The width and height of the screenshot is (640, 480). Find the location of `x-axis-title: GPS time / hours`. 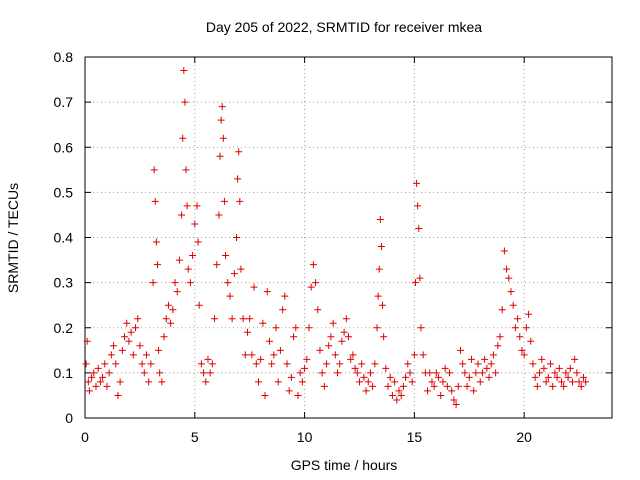

x-axis-title: GPS time / hours is located at coordinates (344, 465).